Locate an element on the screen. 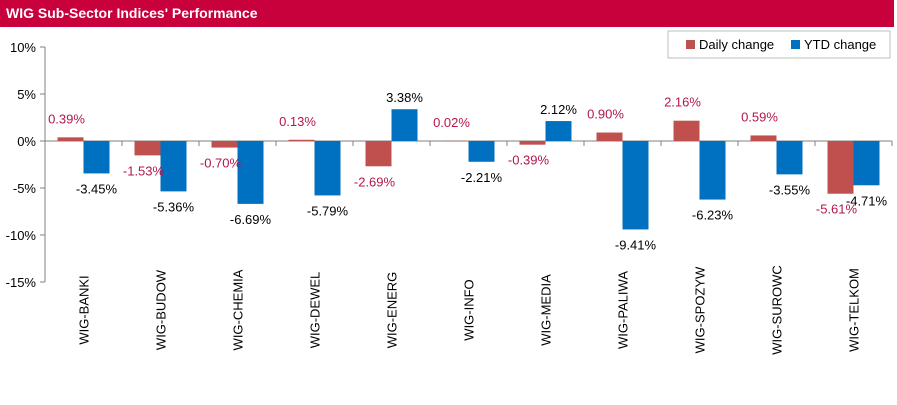 The width and height of the screenshot is (897, 405). data-label-daily: 2.16% is located at coordinates (682, 102).